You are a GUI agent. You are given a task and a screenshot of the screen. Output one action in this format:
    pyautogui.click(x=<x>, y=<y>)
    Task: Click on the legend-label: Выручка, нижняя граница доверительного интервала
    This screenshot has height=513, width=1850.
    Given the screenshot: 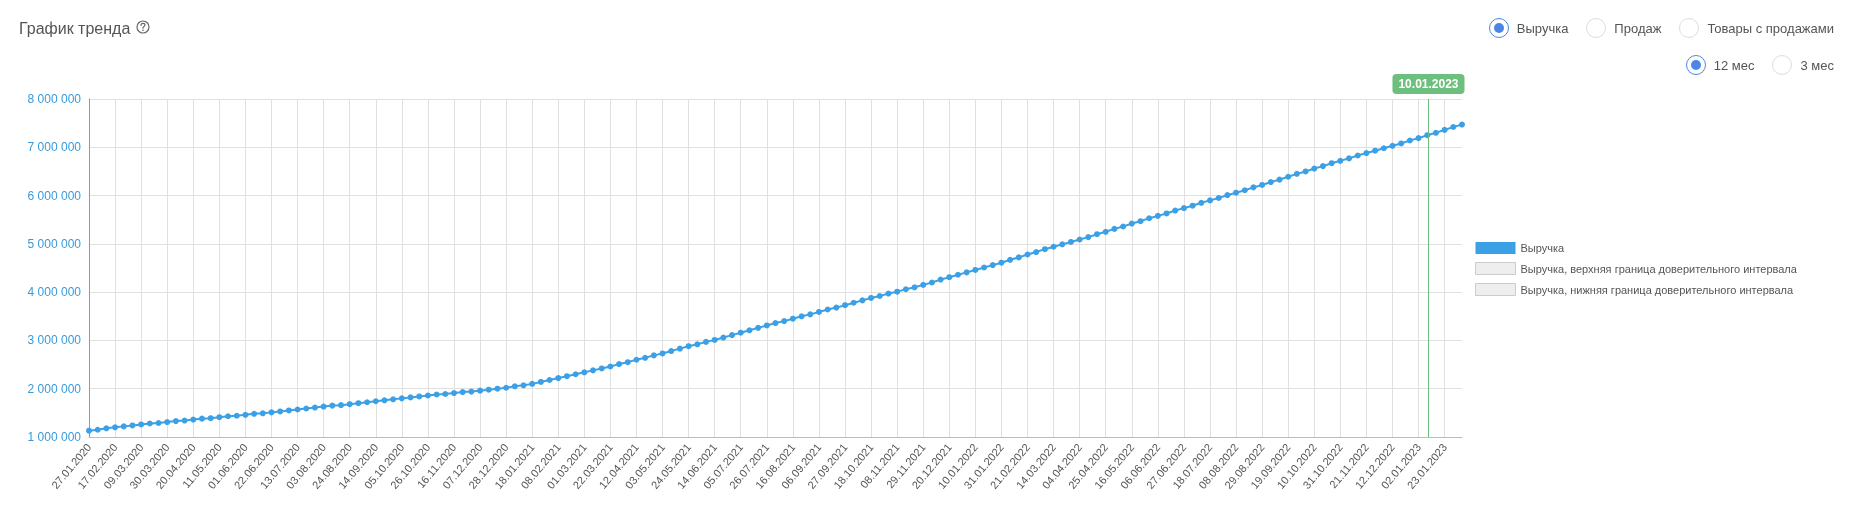 What is the action you would take?
    pyautogui.click(x=1657, y=289)
    